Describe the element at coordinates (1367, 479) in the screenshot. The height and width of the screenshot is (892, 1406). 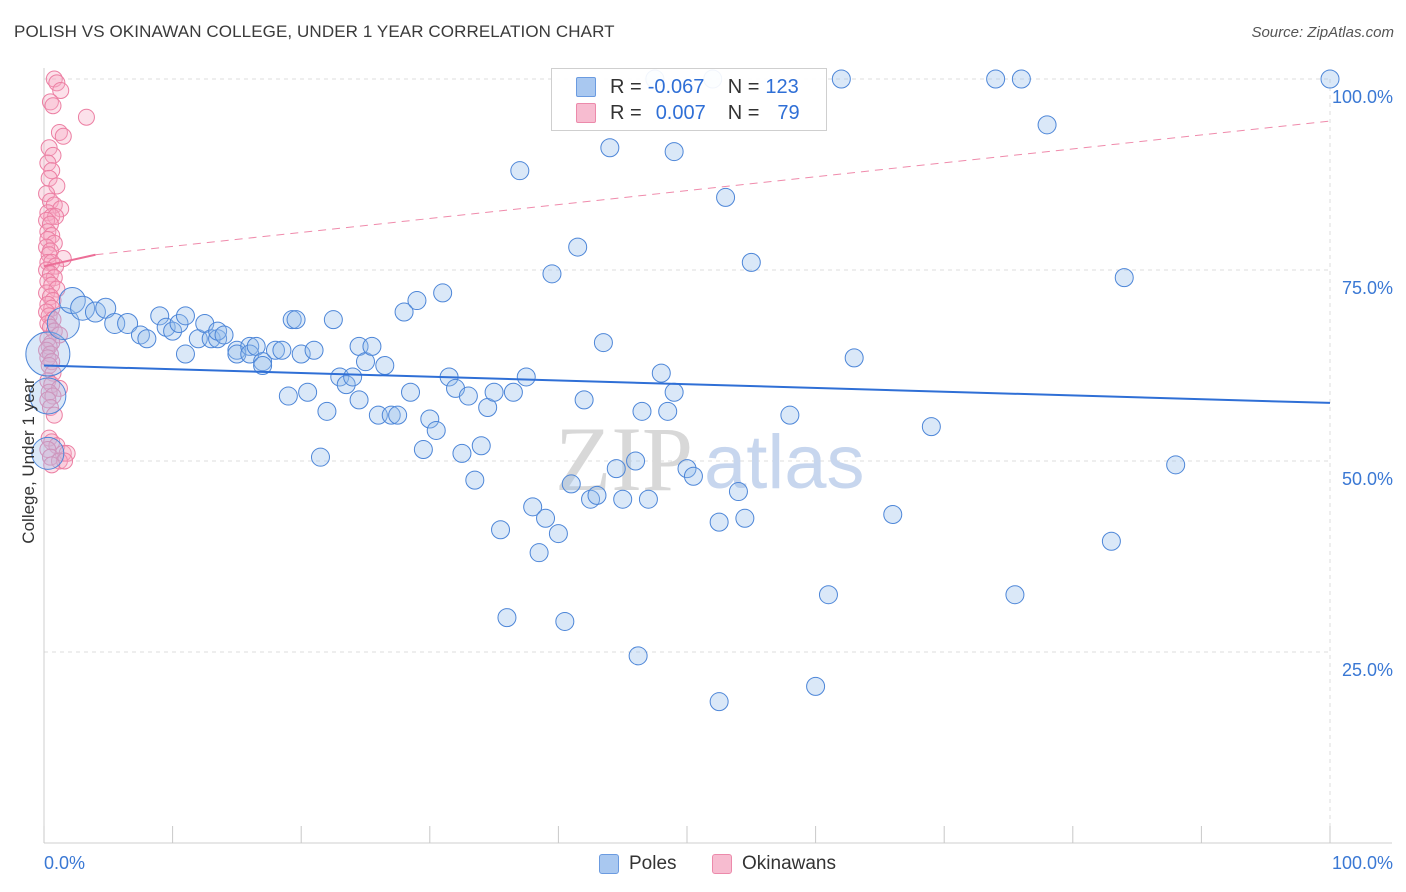
I see `y-tick-label: 50.0%` at that location.